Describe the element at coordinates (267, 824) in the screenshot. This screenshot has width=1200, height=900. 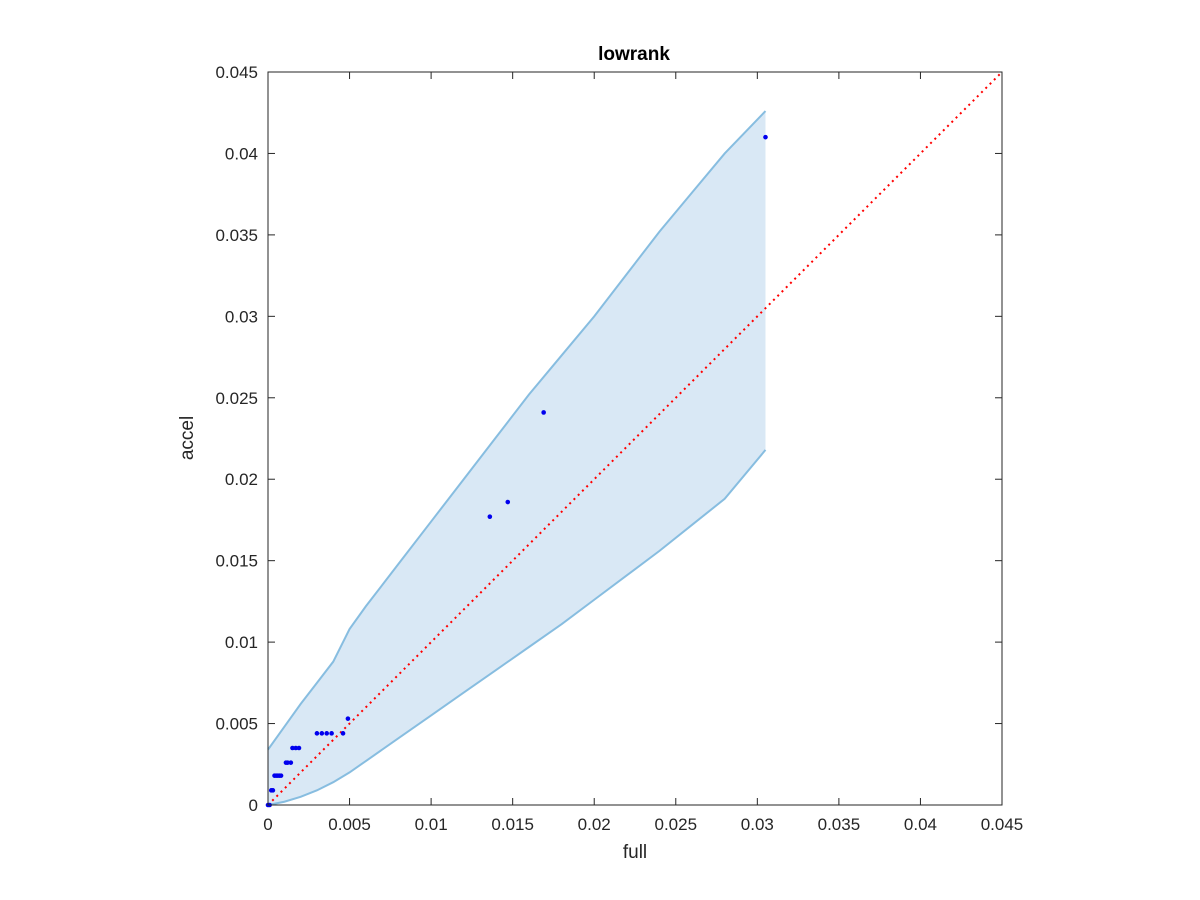
I see `x-tick-label: 0` at that location.